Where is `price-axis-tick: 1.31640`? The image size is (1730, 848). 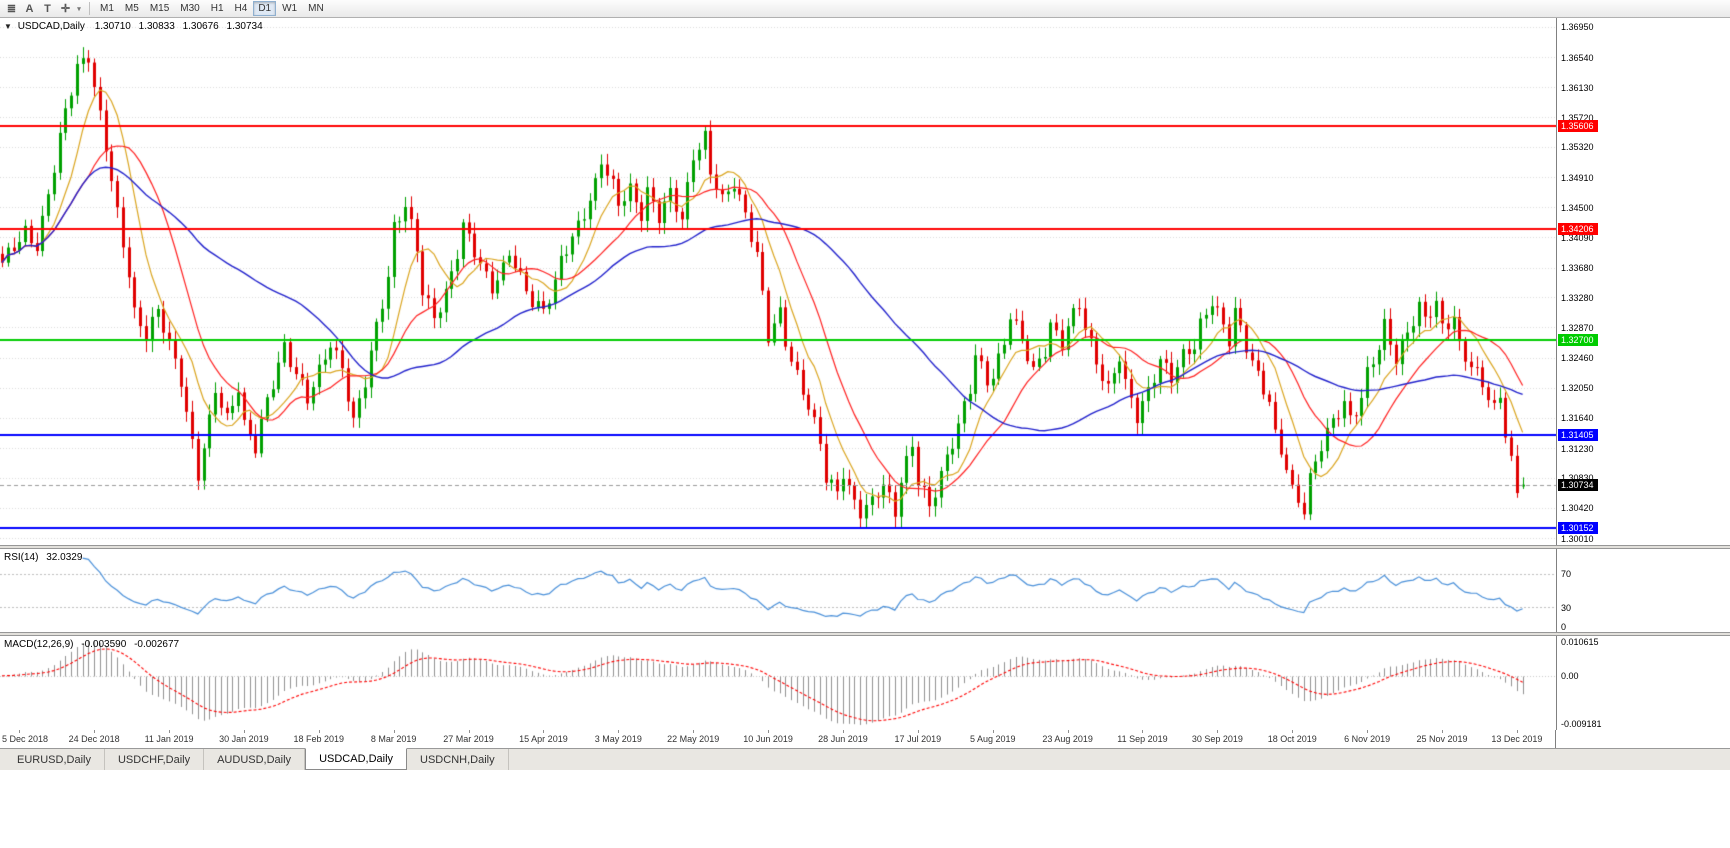 price-axis-tick: 1.31640 is located at coordinates (1577, 418).